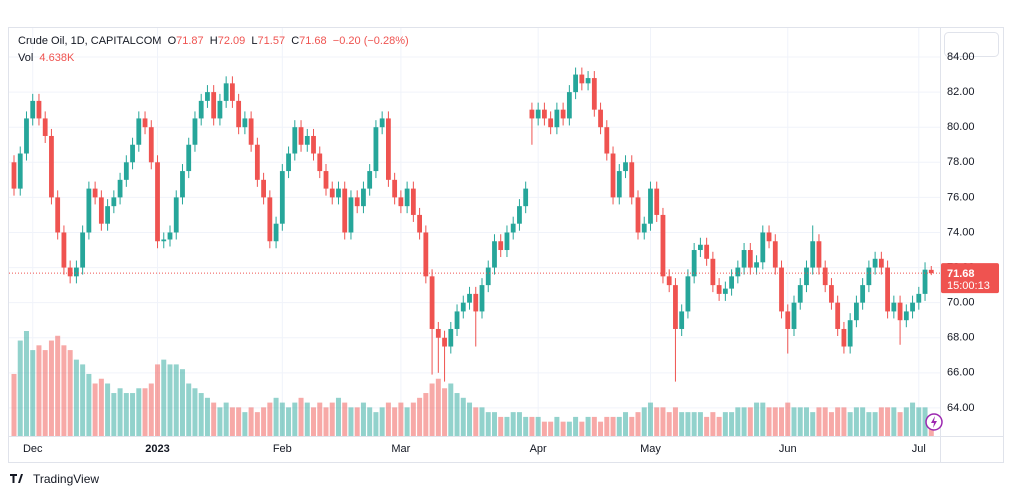  Describe the element at coordinates (90, 41) in the screenshot. I see `symbol-title: Crude Oil, 1D, CAPITALCOM` at that location.